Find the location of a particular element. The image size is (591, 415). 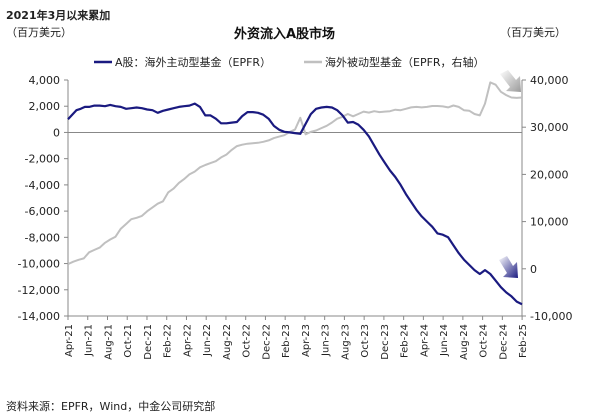

x-tick-label: Feb-24 is located at coordinates (405, 341).